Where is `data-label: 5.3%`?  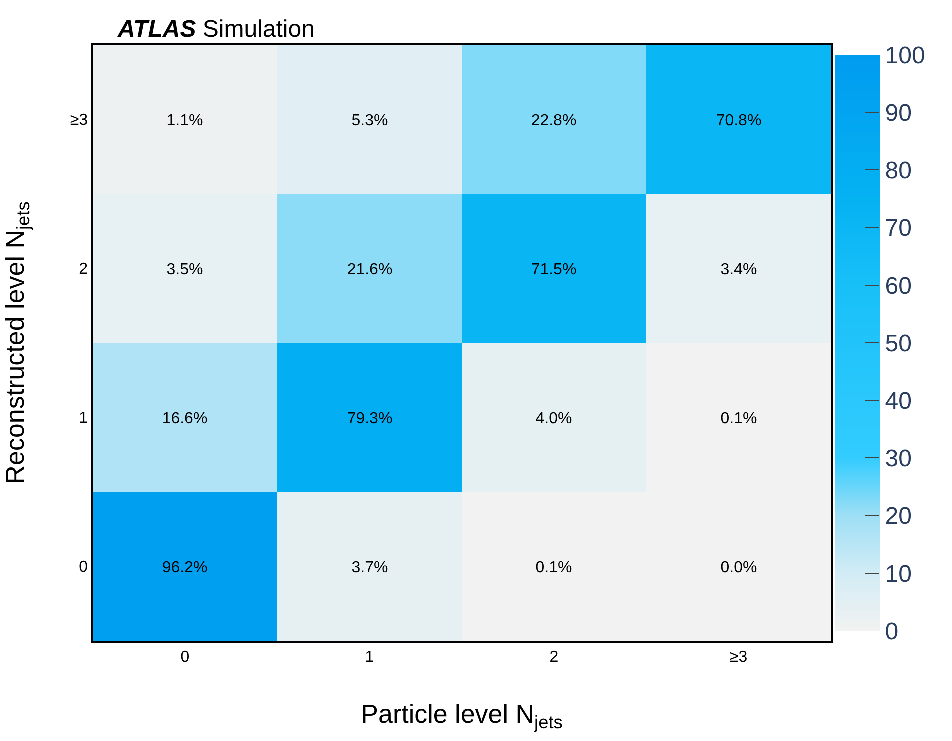 data-label: 5.3% is located at coordinates (370, 121).